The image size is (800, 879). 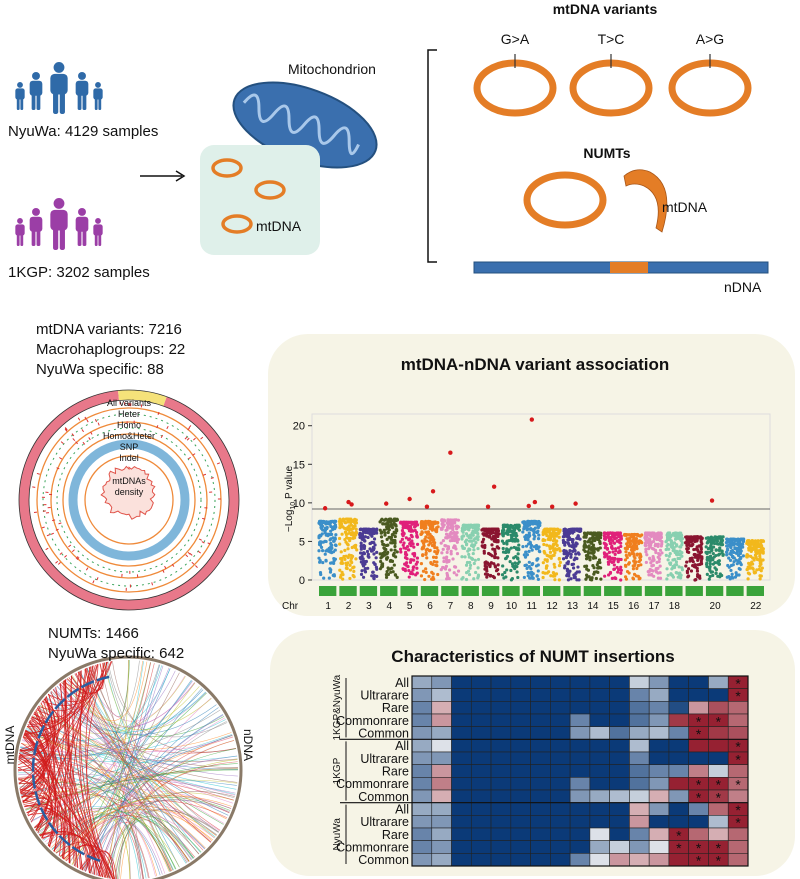 What do you see at coordinates (248, 196) in the screenshot?
I see `small-rings` at bounding box center [248, 196].